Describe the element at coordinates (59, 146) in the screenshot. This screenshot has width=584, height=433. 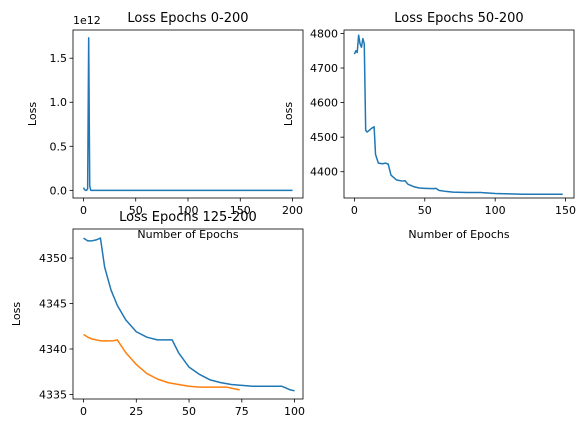
I see `y-tick-label: 0.5` at that location.